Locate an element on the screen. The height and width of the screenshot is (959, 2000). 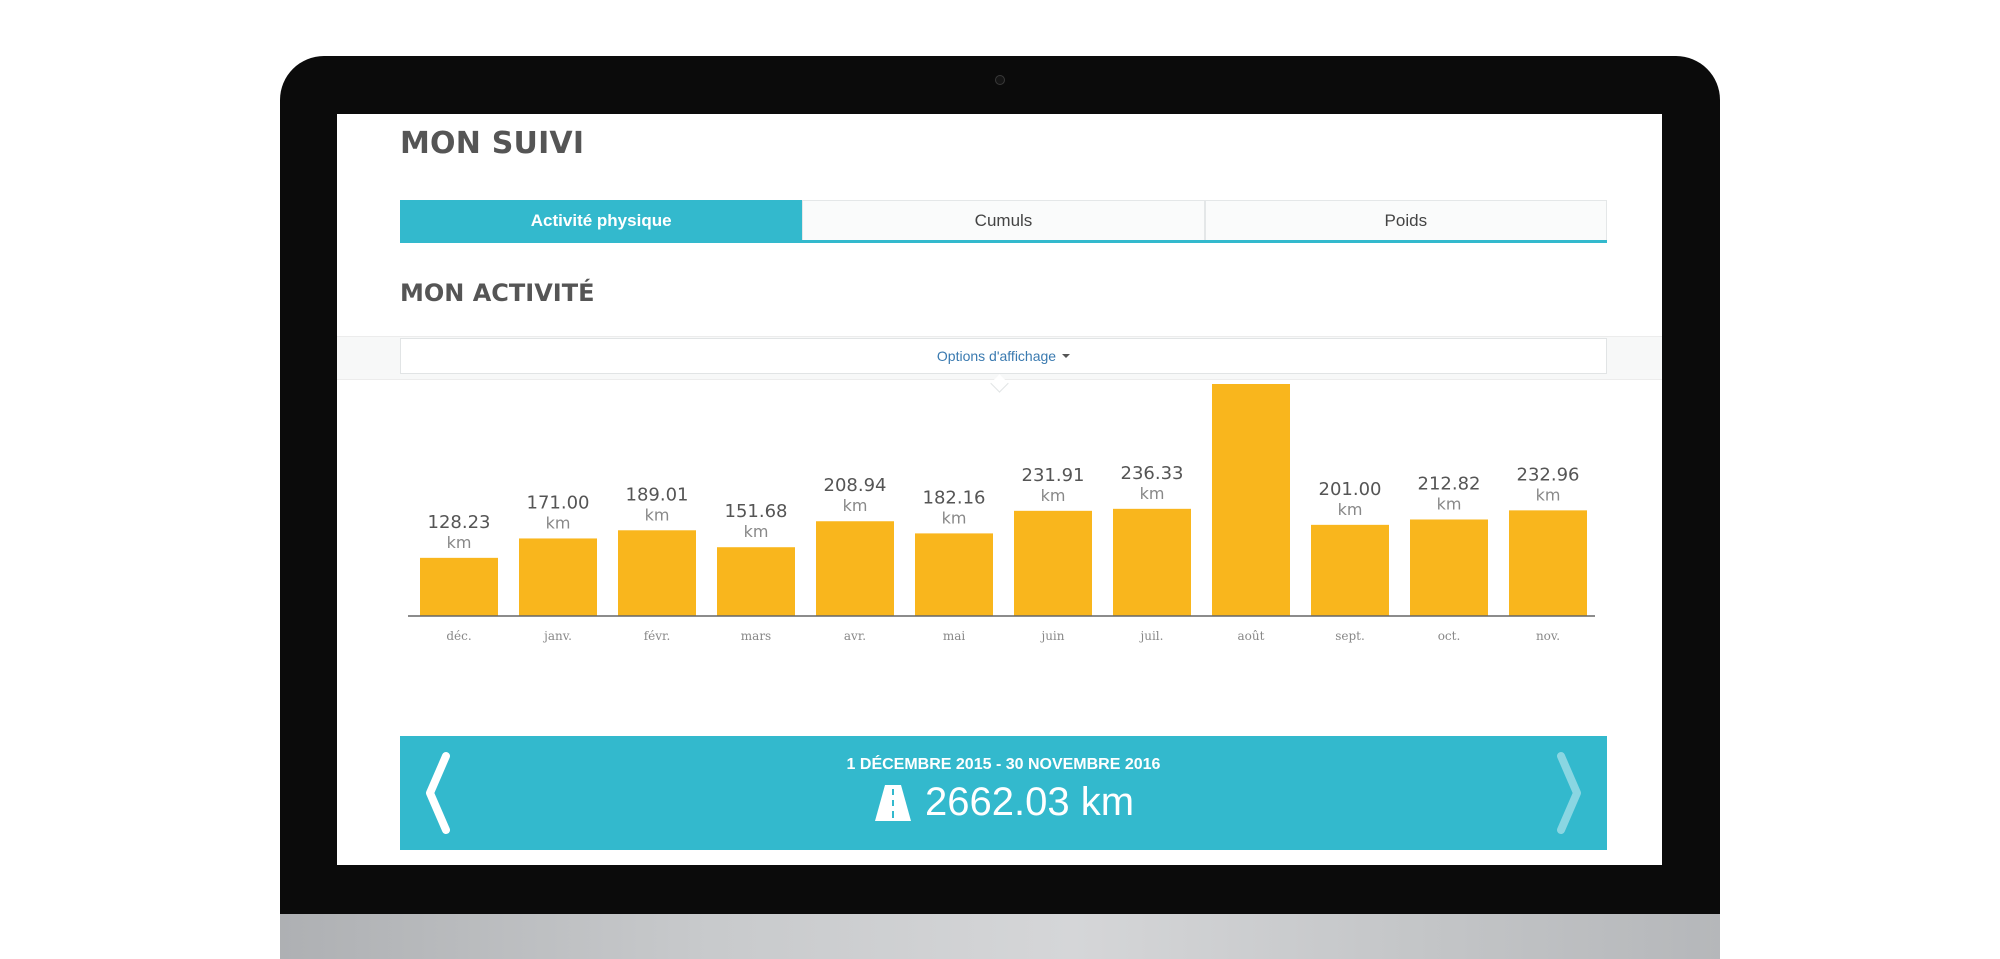
bar-value-label: 189.01 is located at coordinates (657, 494).